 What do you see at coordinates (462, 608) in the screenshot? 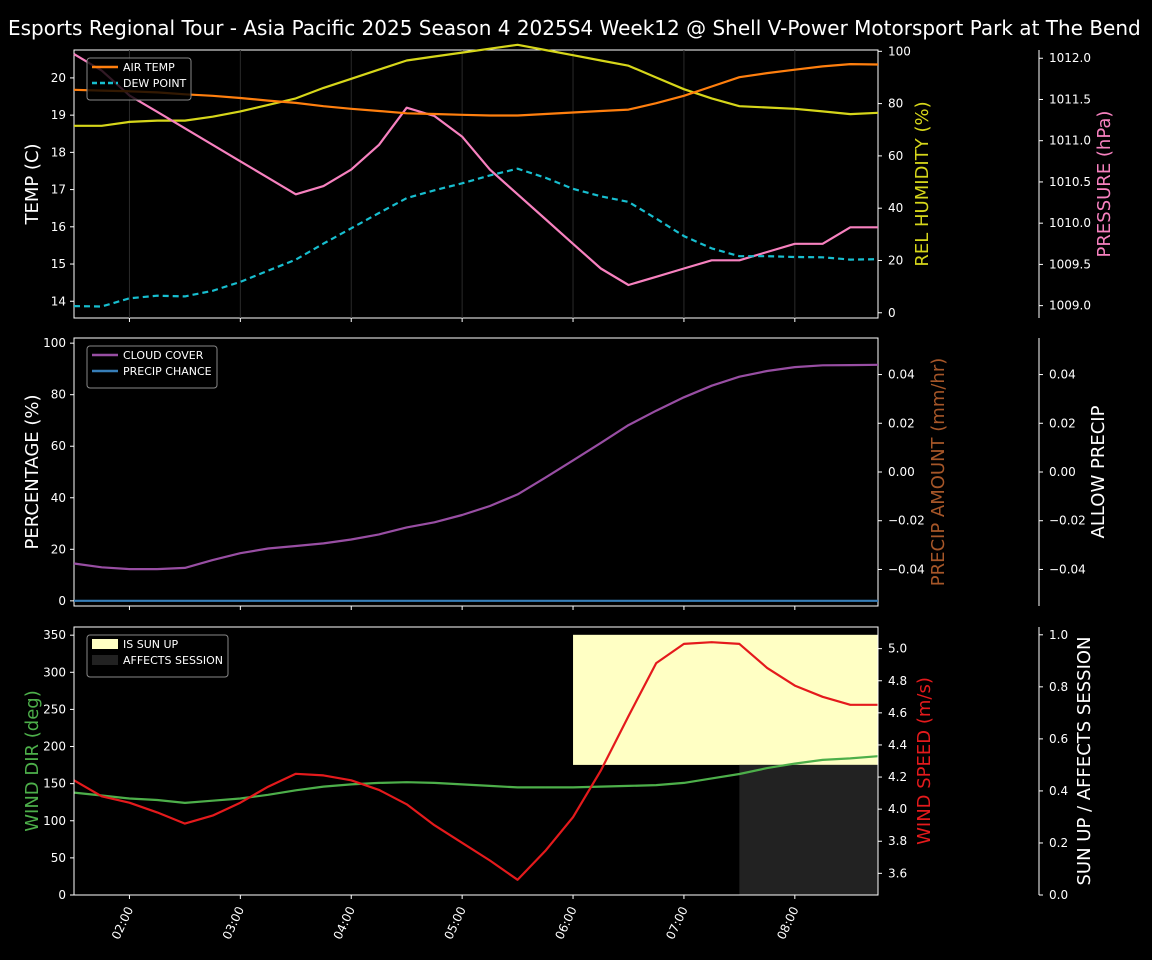
I see `x-axis` at bounding box center [462, 608].